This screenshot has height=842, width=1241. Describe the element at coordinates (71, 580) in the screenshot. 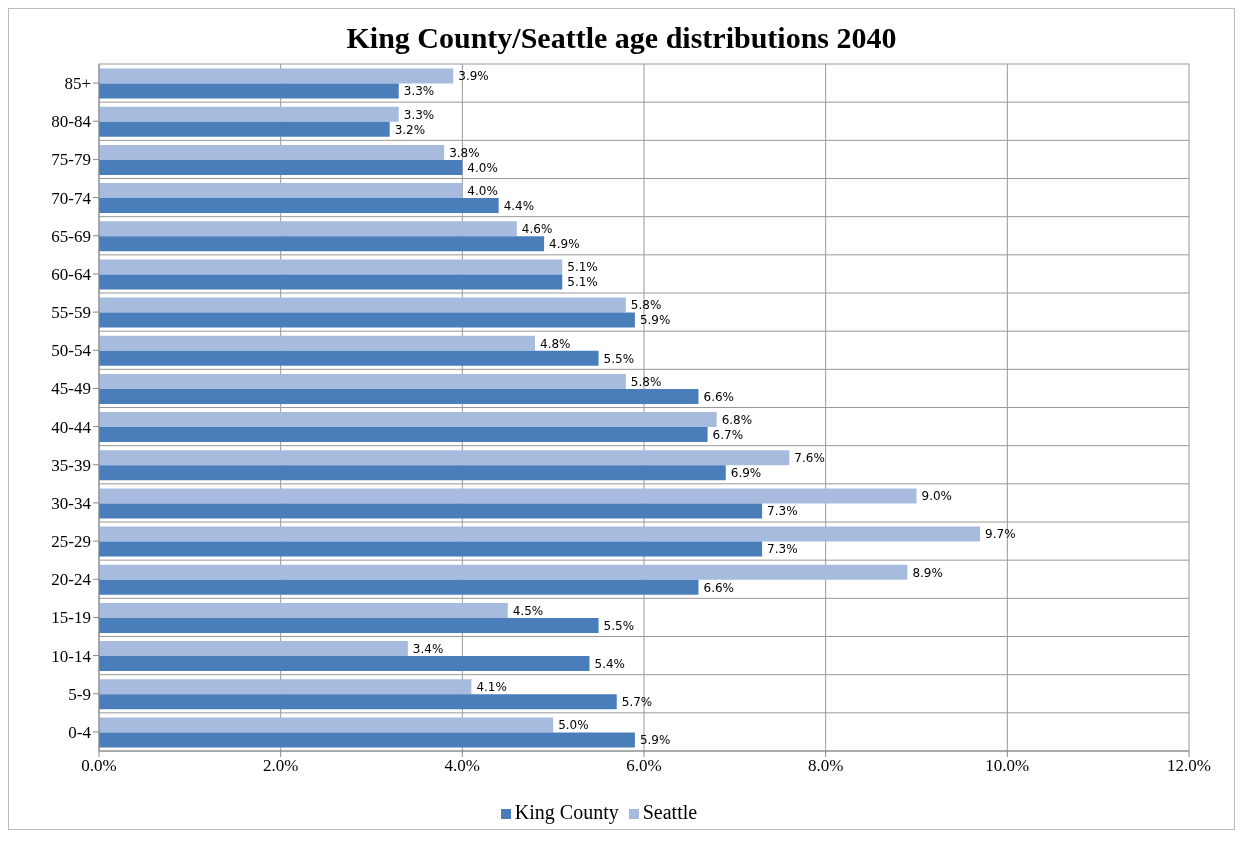

I see `y-tick-label: 20-24` at that location.